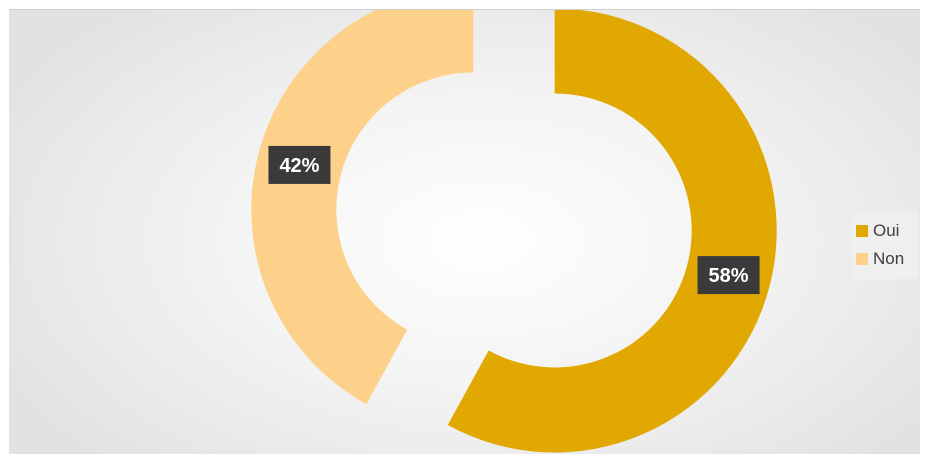  What do you see at coordinates (862, 259) in the screenshot?
I see `legend-swatch-non` at bounding box center [862, 259].